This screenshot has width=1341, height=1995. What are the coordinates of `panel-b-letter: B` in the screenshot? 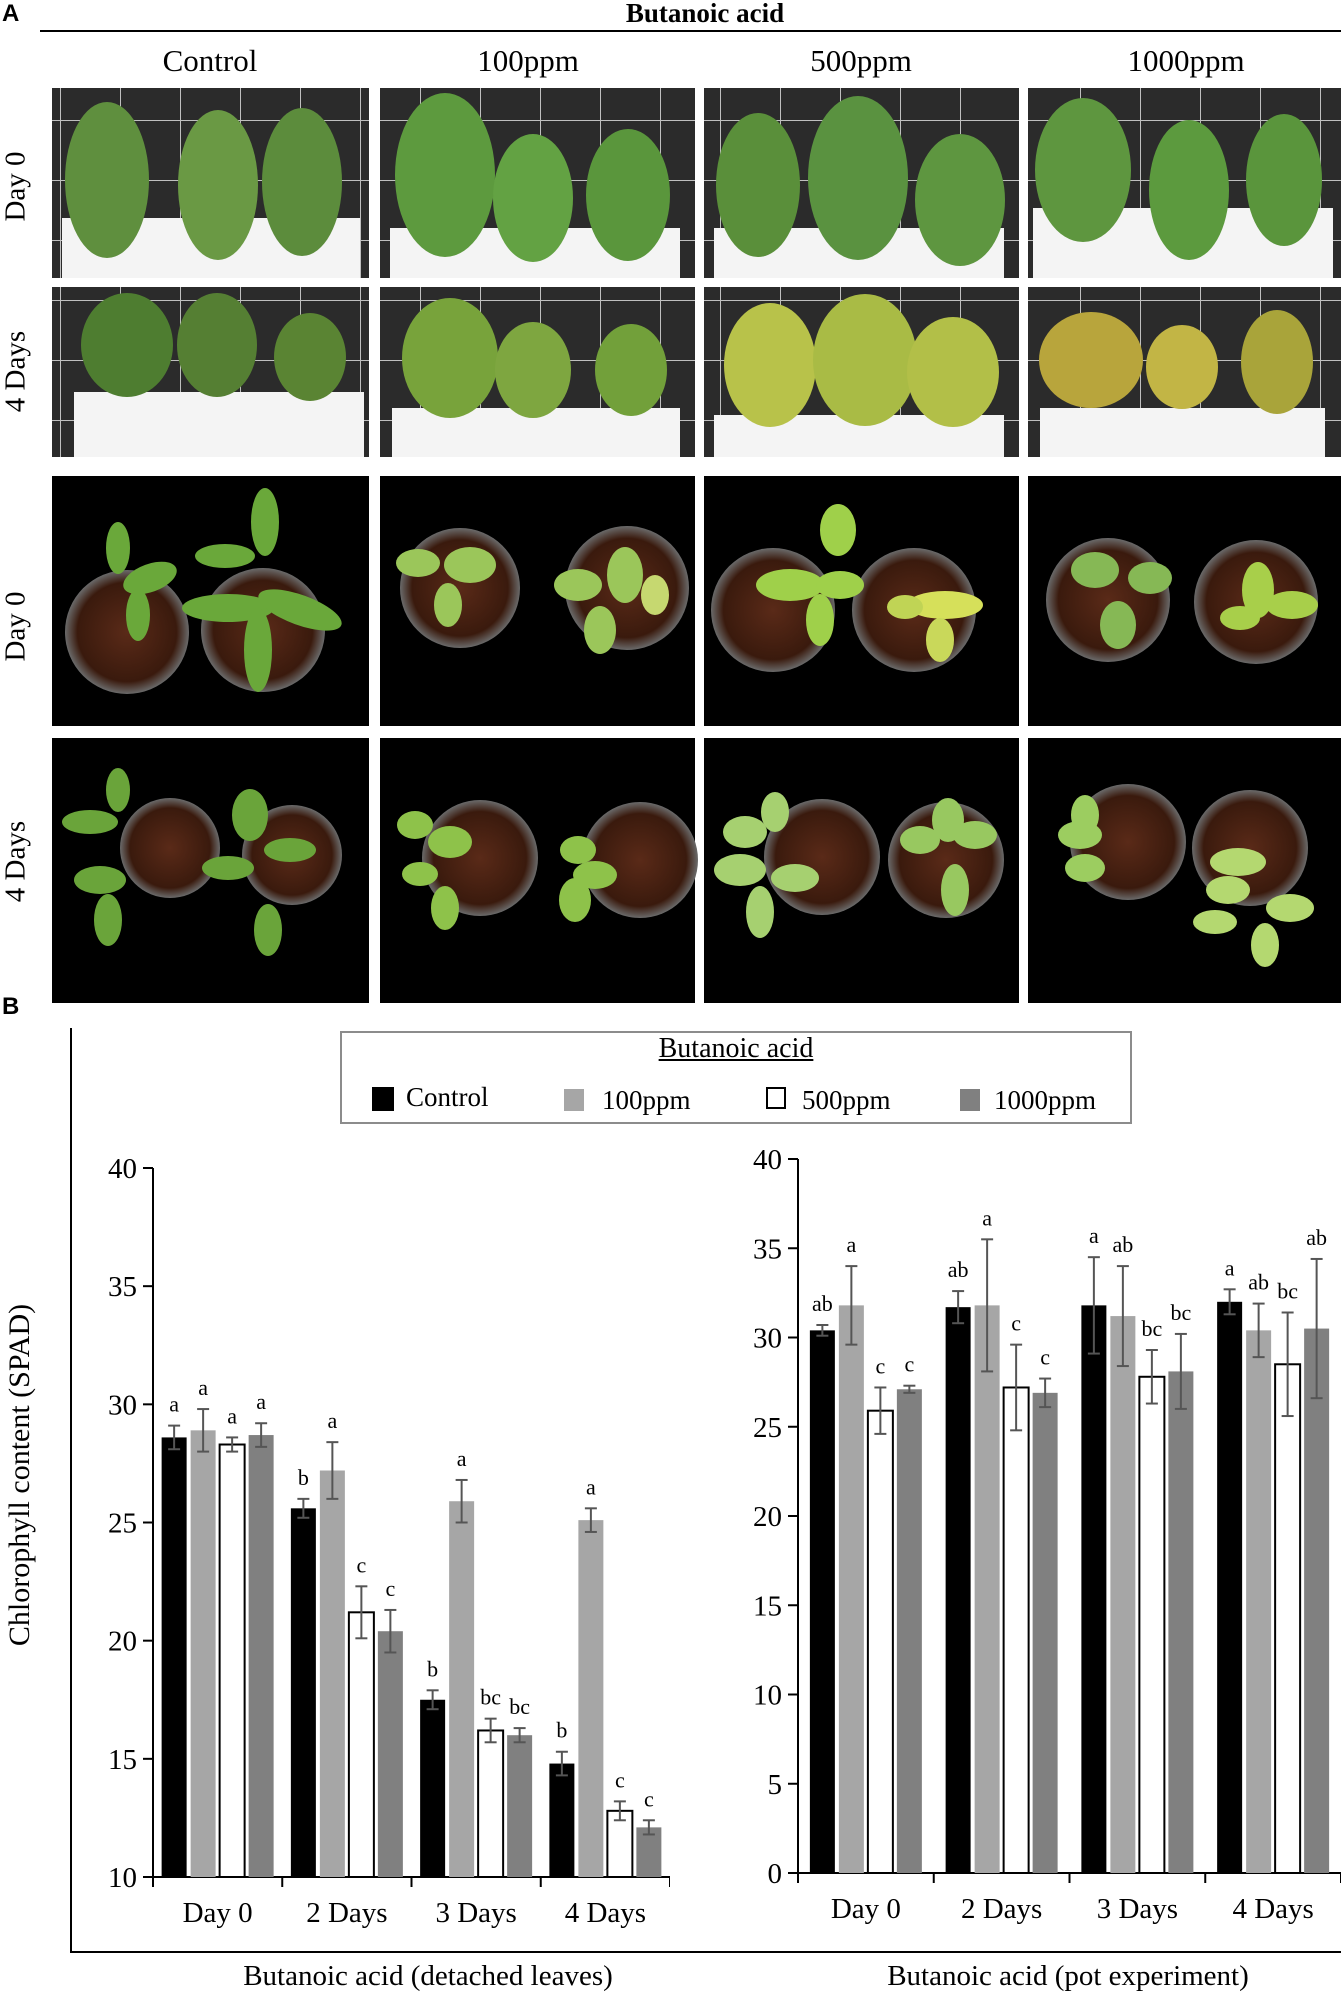 It's located at (11, 1006).